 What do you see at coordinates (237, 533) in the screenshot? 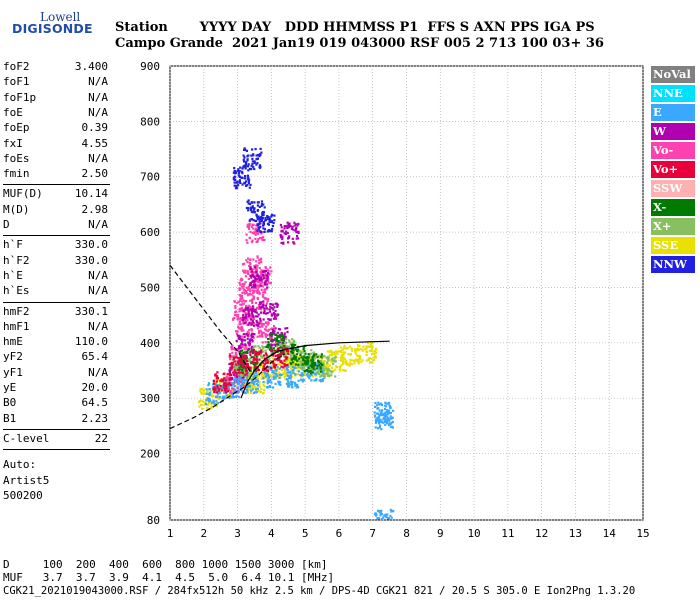
I see `x-tick-label: 3` at bounding box center [237, 533].